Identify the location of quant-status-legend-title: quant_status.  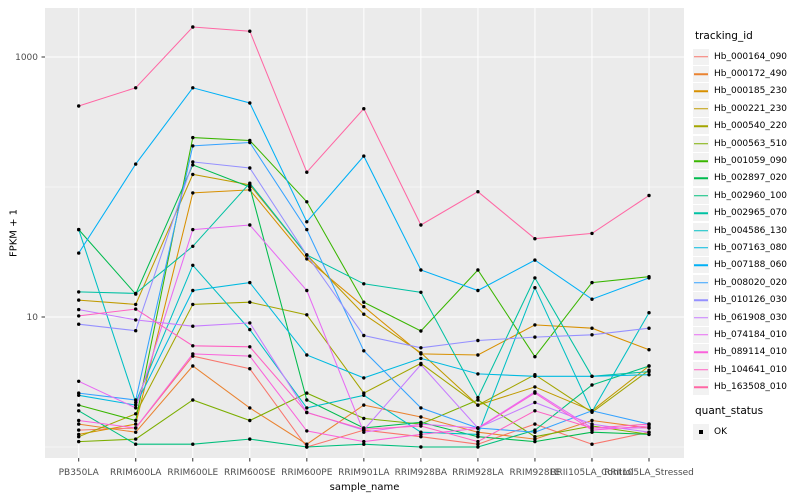
(729, 410).